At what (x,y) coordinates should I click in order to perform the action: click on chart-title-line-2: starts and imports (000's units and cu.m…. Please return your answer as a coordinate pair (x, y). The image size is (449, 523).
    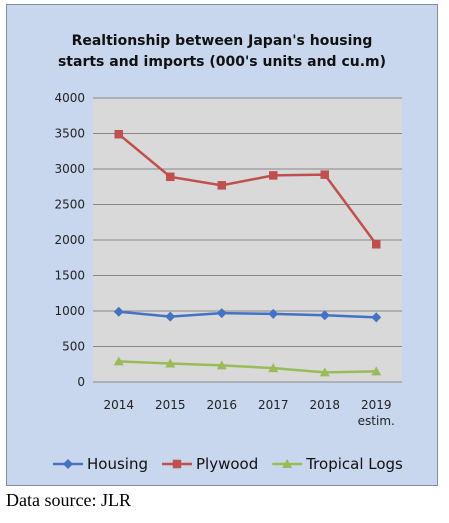
    Looking at the image, I should click on (222, 62).